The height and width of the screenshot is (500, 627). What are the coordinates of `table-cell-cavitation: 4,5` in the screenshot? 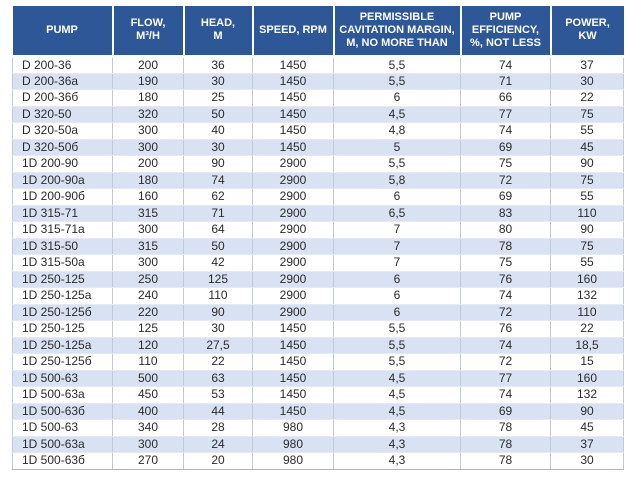 It's located at (397, 411).